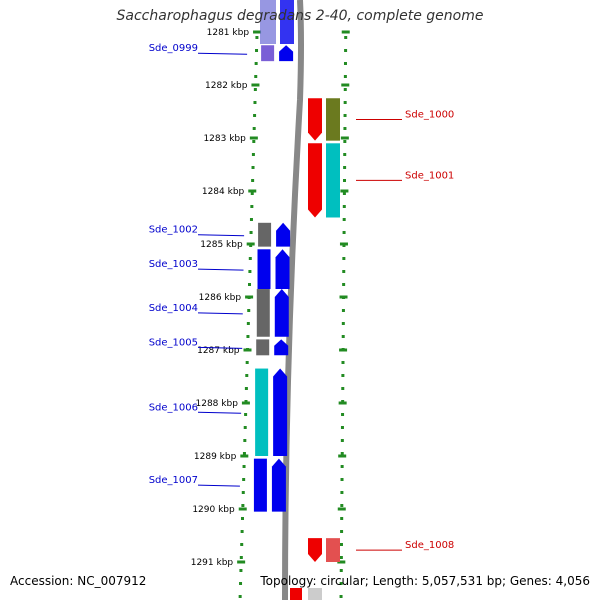  Describe the element at coordinates (173, 48) in the screenshot. I see `gene-label: Sde_0999` at that location.